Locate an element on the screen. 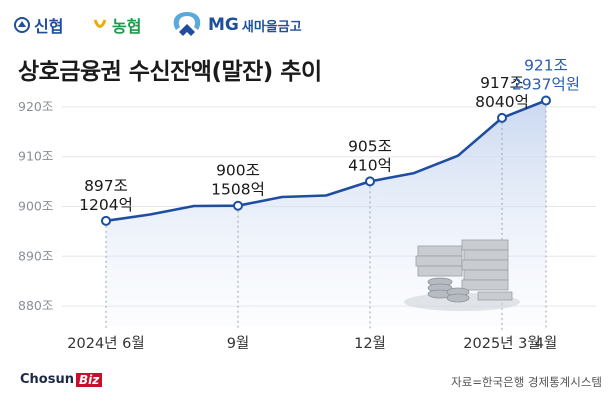 The width and height of the screenshot is (616, 402). y-tick-label: 910조 is located at coordinates (35, 156).